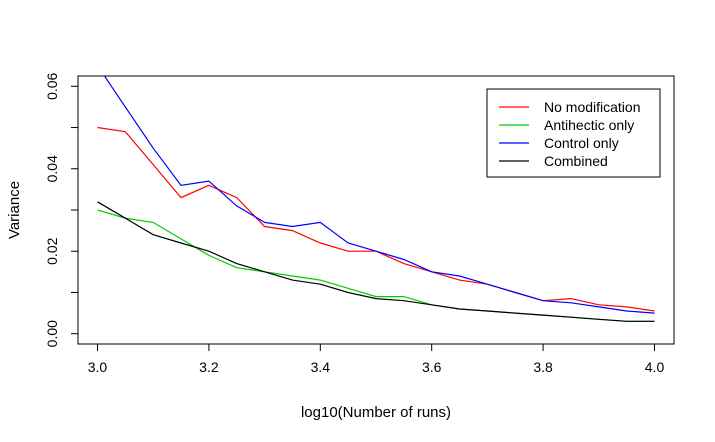  Describe the element at coordinates (576, 161) in the screenshot. I see `legend-label: Combined` at that location.